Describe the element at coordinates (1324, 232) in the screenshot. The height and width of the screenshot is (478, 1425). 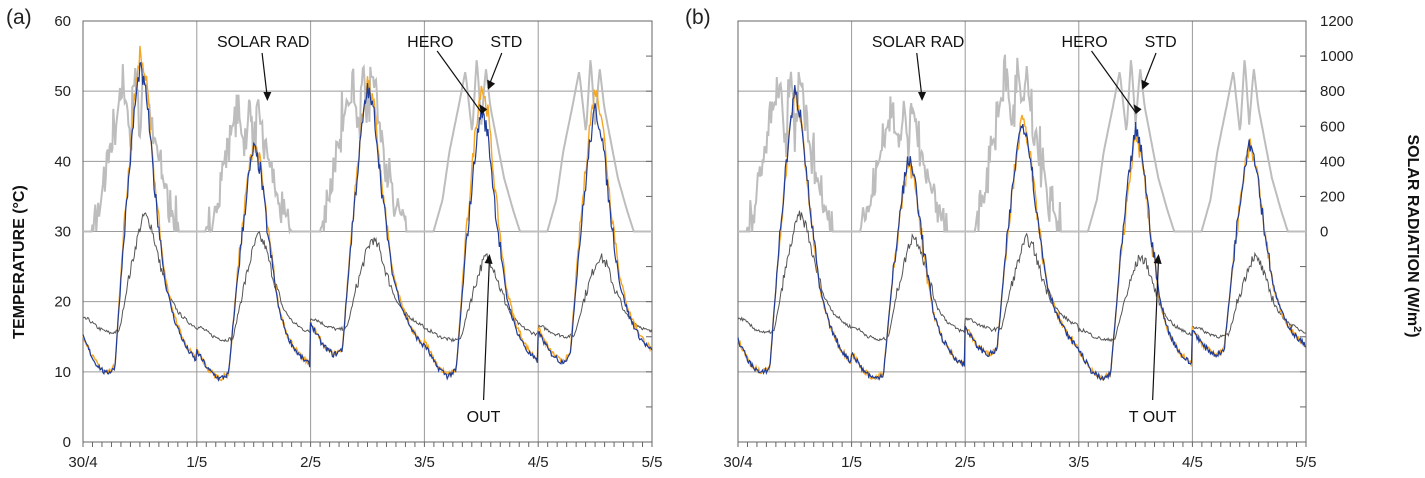
I see `y2-tick-label: 0` at that location.